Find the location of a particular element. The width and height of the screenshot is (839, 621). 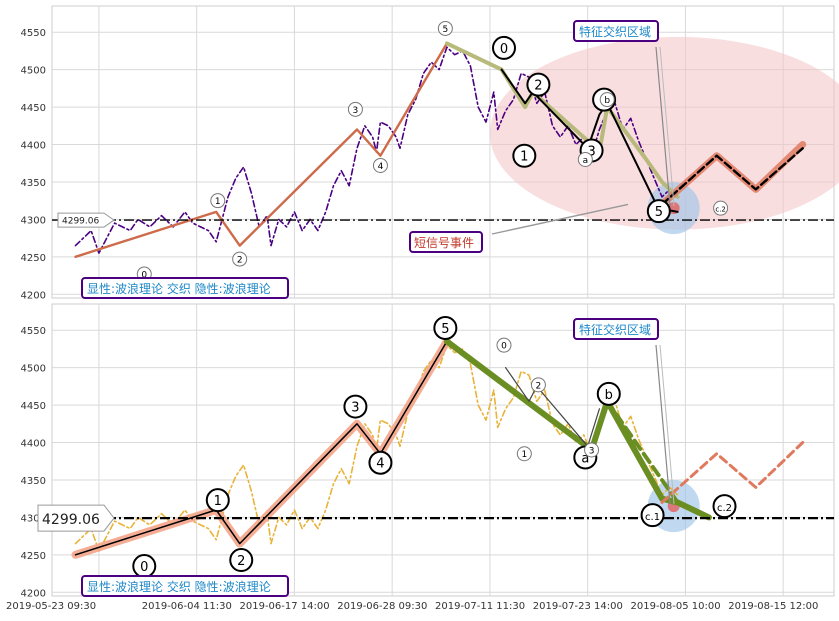

series-forecast-salmon-dash is located at coordinates (732, 472).